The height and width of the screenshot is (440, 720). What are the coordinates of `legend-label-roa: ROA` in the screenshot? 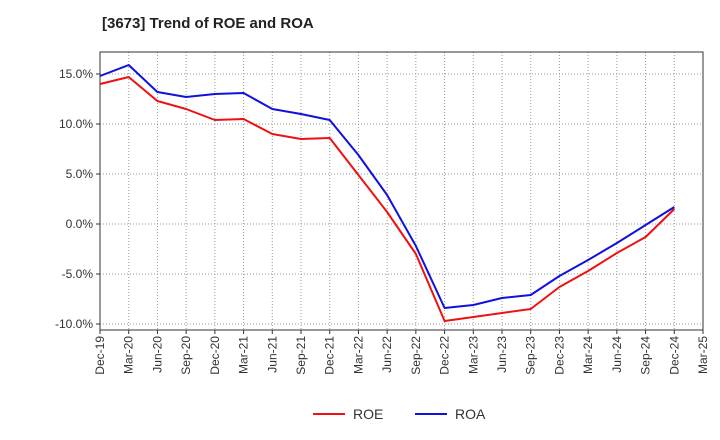 It's located at (470, 414).